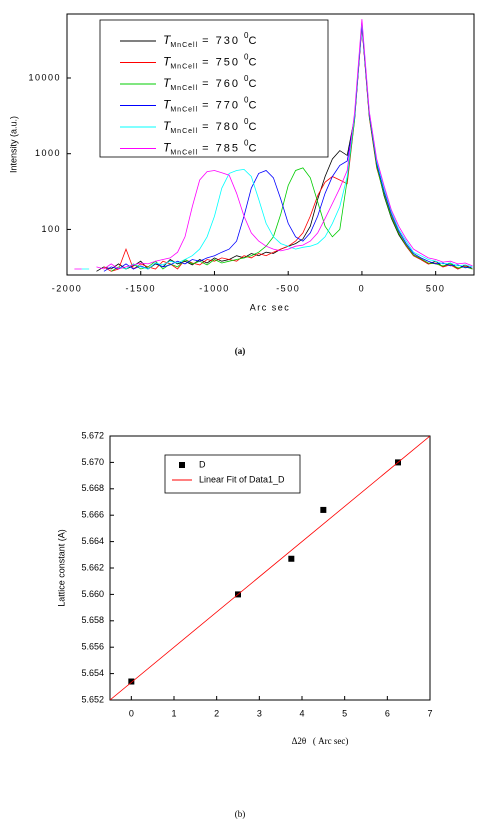 The width and height of the screenshot is (481, 838). Describe the element at coordinates (221, 105) in the screenshot. I see `legend-text: = 770` at that location.